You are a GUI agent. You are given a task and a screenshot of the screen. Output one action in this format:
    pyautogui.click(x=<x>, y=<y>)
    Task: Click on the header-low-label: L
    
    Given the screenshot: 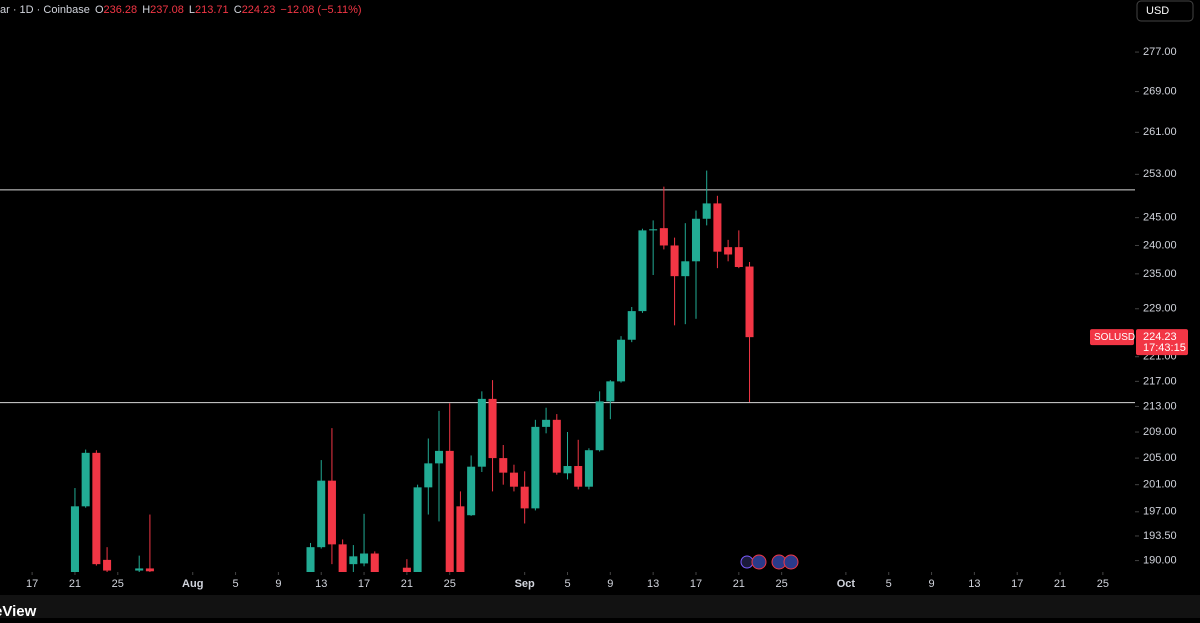 What is the action you would take?
    pyautogui.click(x=192, y=10)
    